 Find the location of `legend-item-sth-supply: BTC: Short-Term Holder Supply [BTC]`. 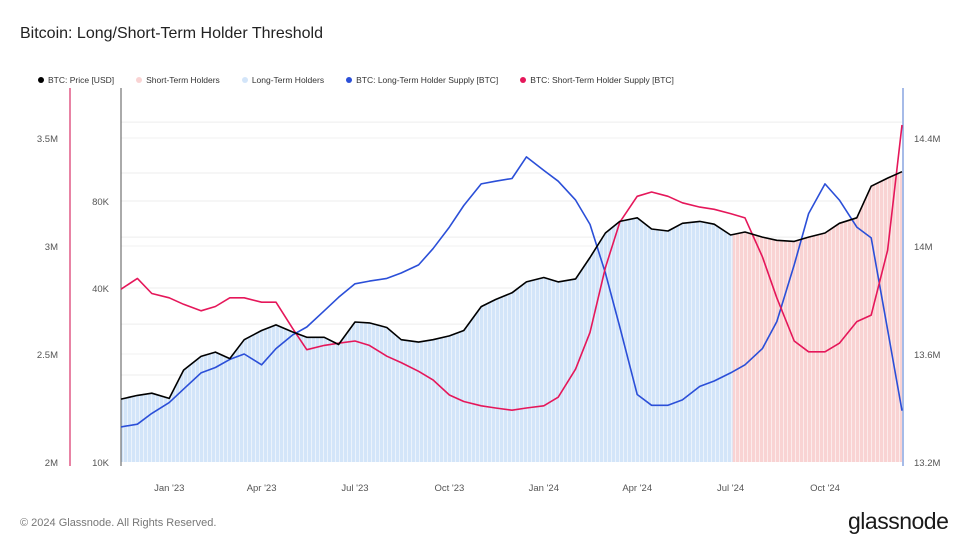

legend-item-sth-supply: BTC: Short-Term Holder Supply [BTC] is located at coordinates (597, 80).